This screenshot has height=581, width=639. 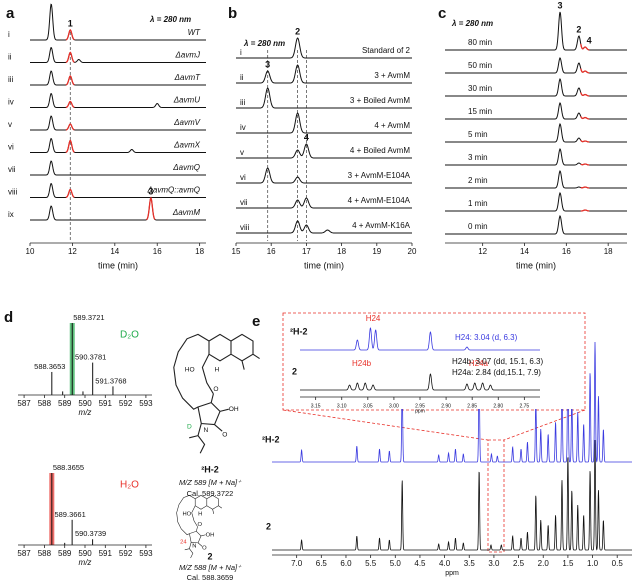 I want to click on x-tick-label: 7.0, so click(x=297, y=563).